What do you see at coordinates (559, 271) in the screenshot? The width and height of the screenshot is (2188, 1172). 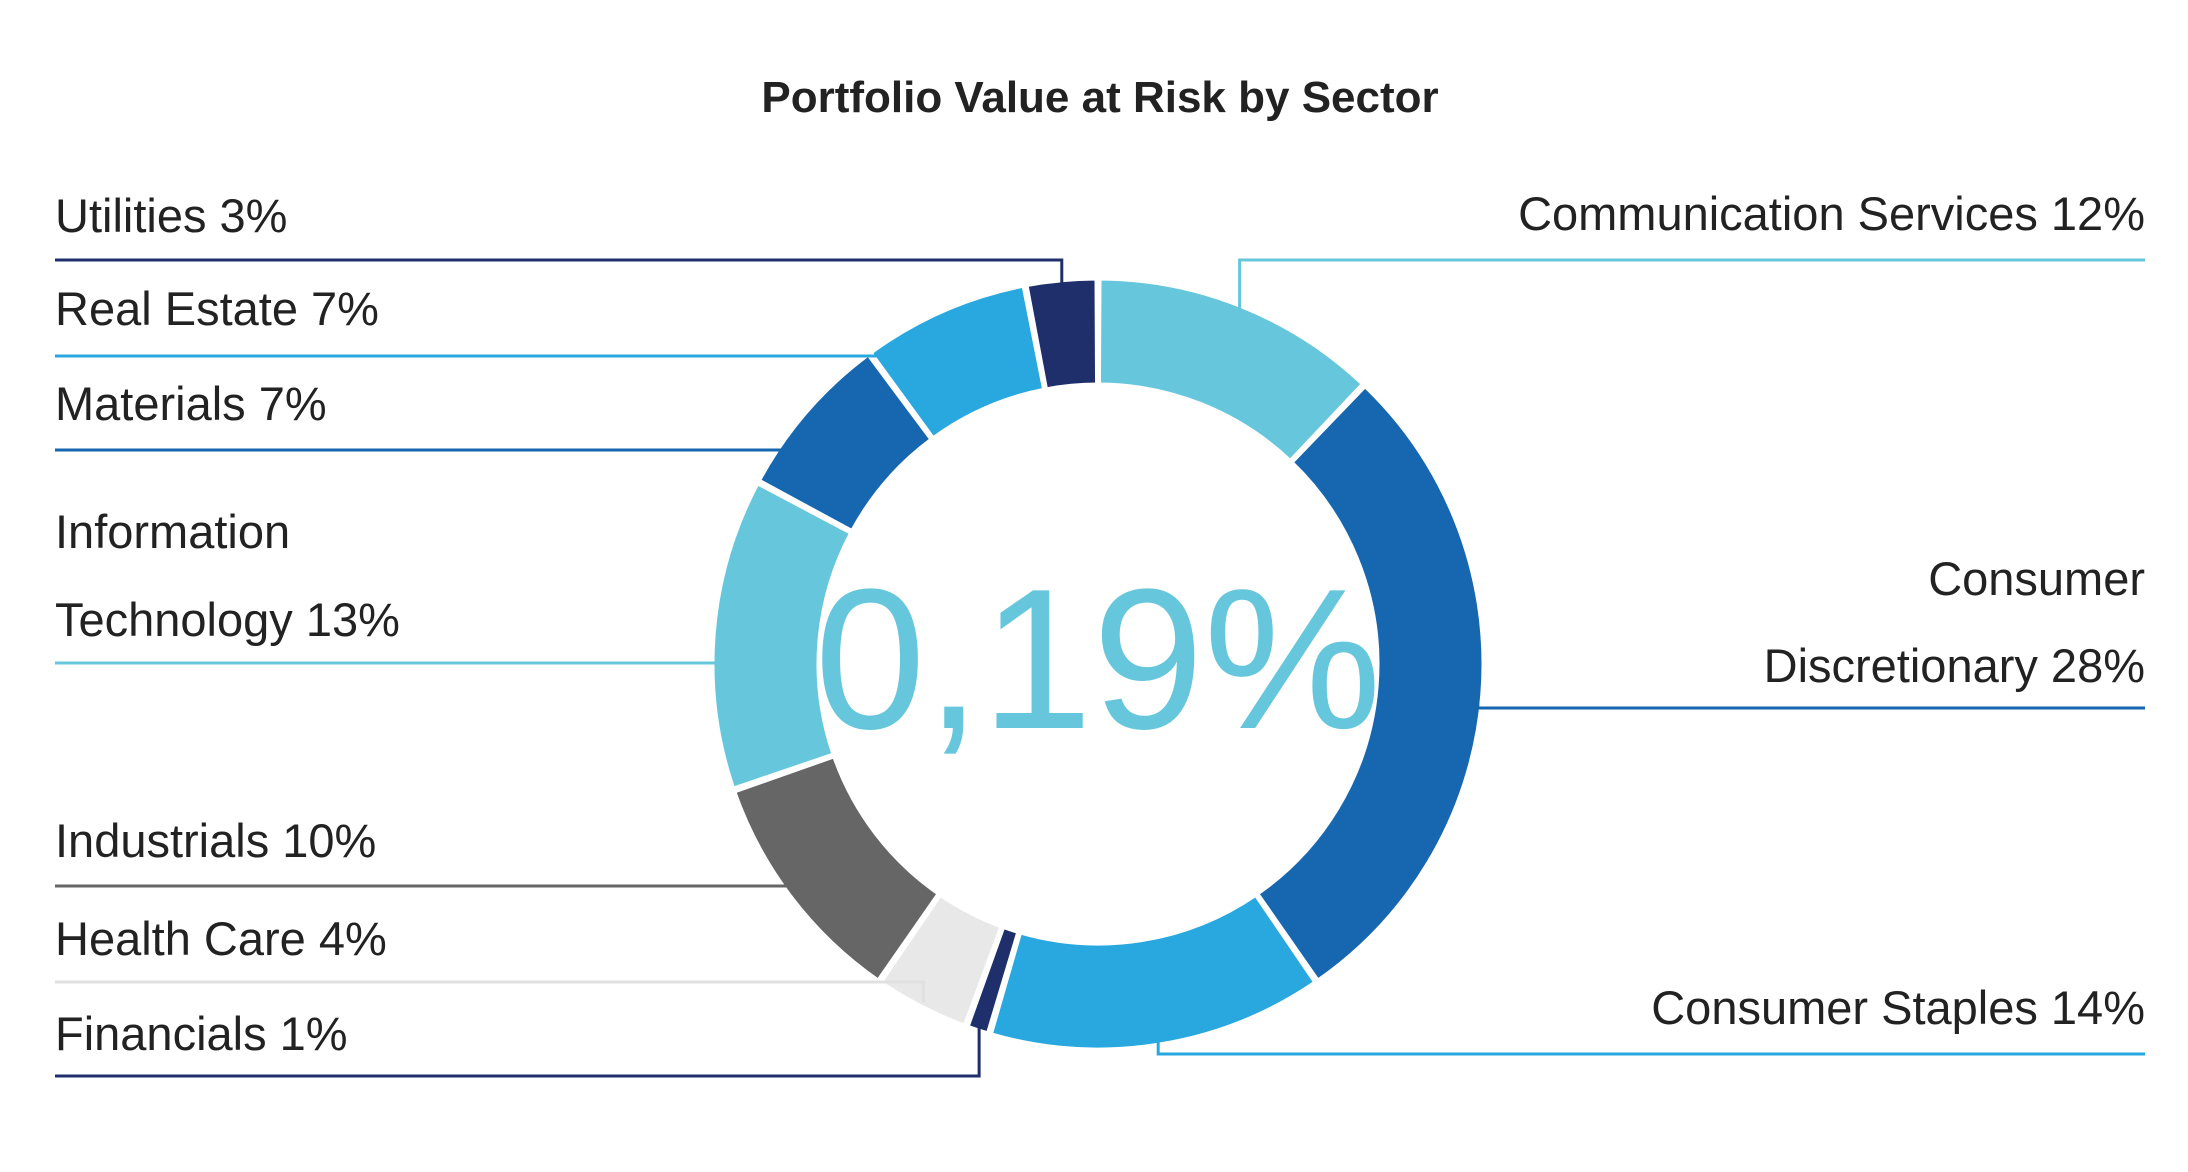 I see `leader-utilities` at bounding box center [559, 271].